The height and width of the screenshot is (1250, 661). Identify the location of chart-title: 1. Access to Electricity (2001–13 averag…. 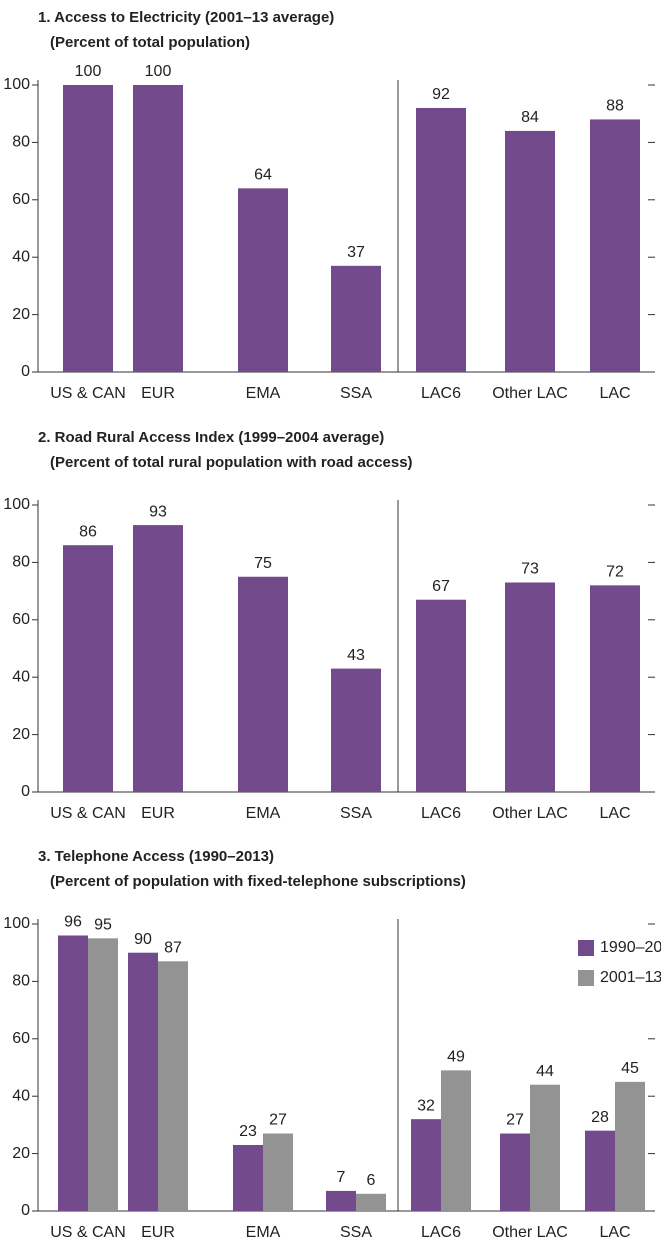
(186, 17).